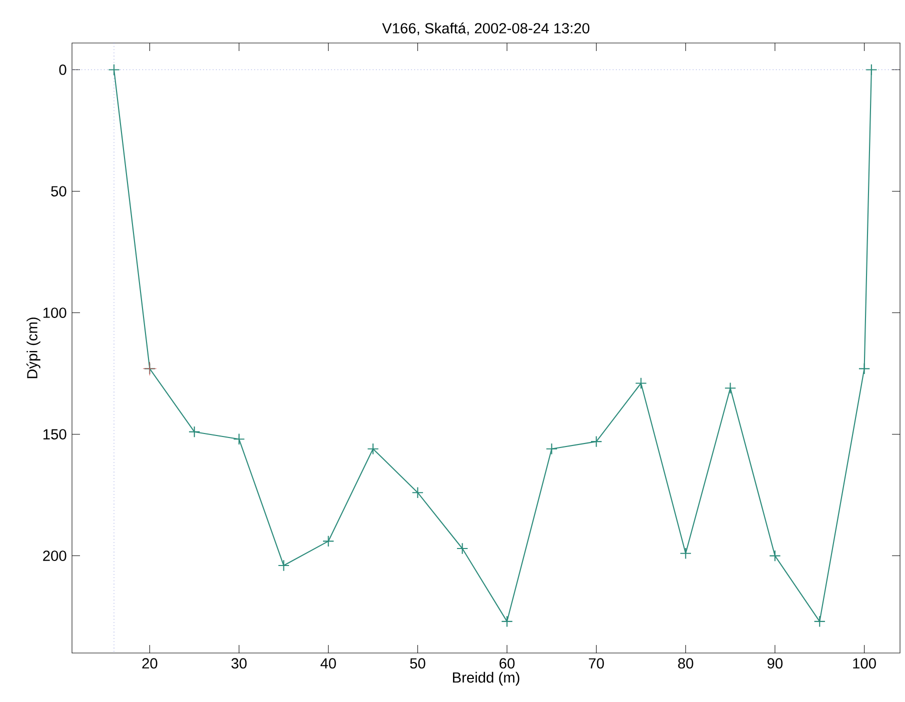 Image resolution: width=905 pixels, height=702 pixels. Describe the element at coordinates (686, 663) in the screenshot. I see `x-tick-label: 80` at that location.